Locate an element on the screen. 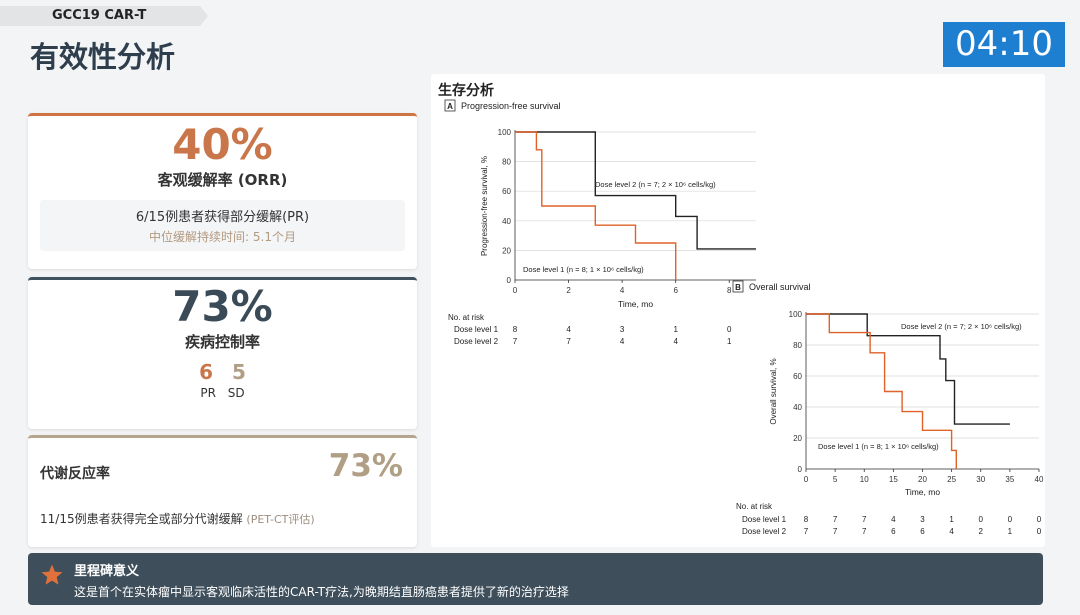 The image size is (1080, 615). countdown-timer: 04:10 is located at coordinates (1004, 44).